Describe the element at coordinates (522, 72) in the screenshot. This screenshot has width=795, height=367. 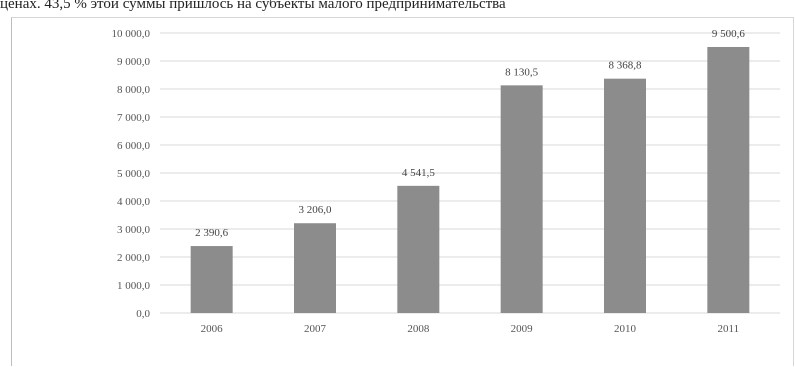
I see `data-label-2009: 8 130,5` at that location.